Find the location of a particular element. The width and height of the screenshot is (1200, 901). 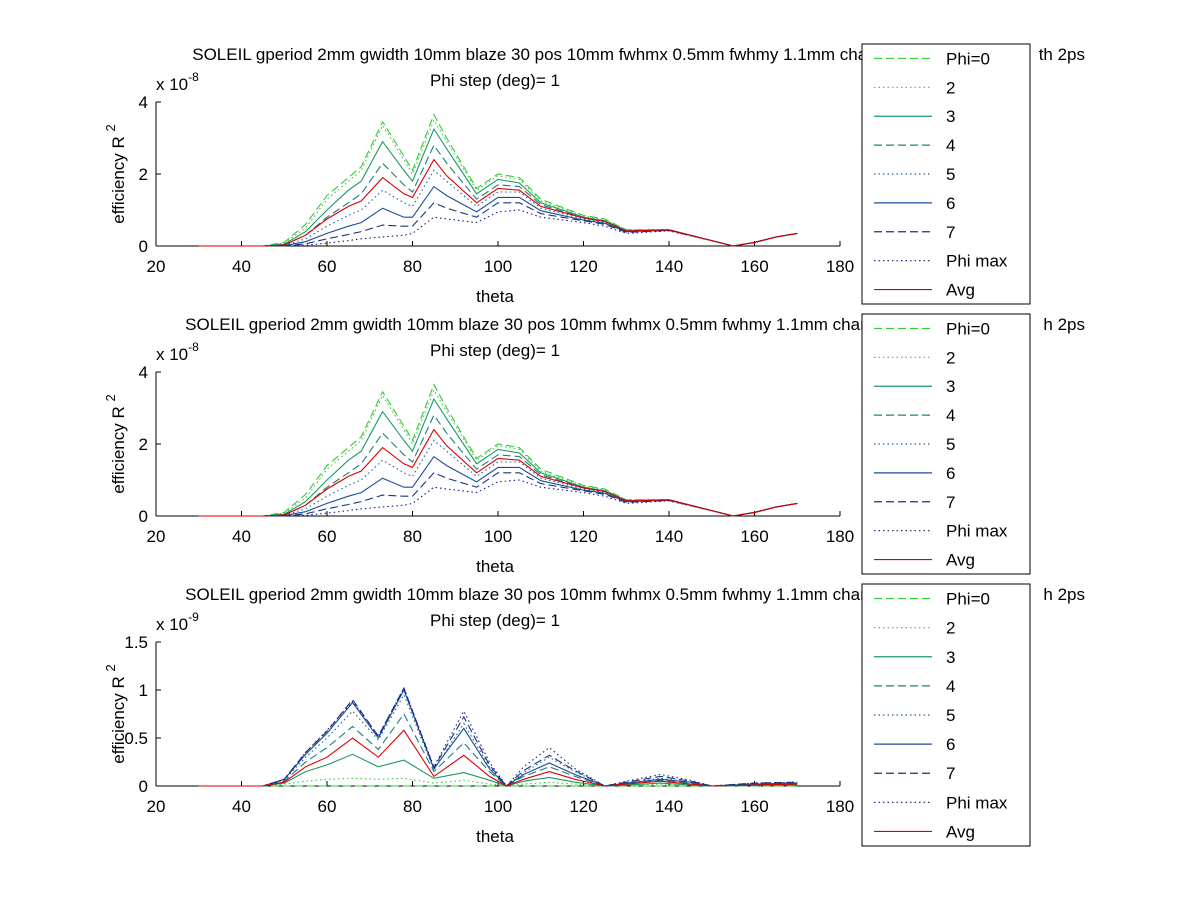

legend-entry: 2 is located at coordinates (950, 628).